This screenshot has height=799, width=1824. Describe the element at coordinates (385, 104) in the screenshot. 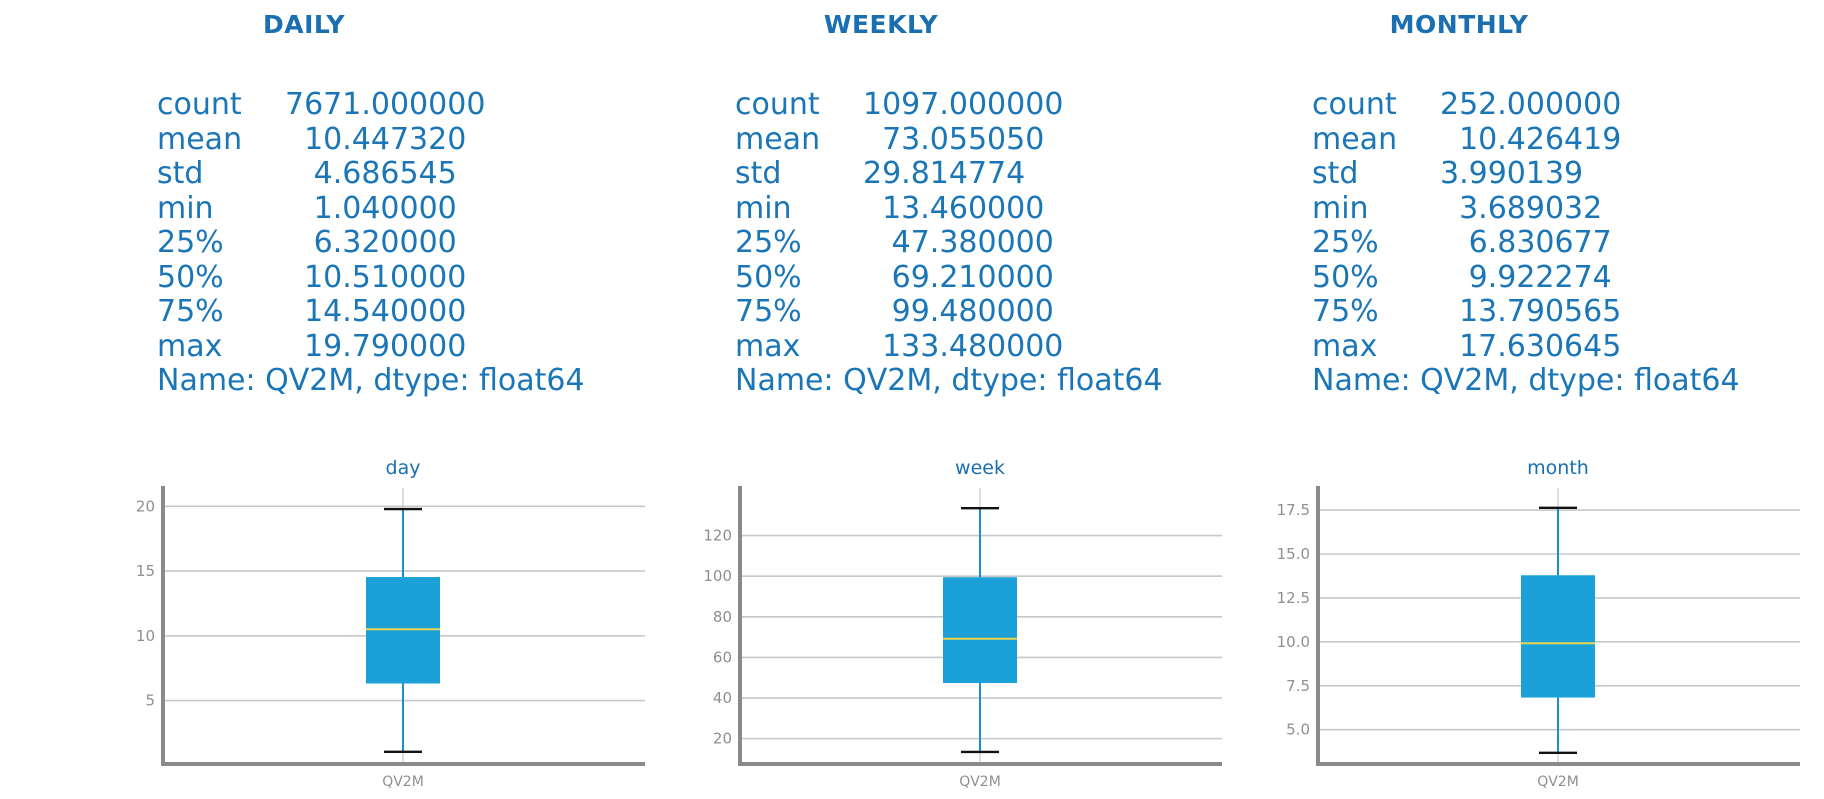

I see `stat-value: 7671.000000` at that location.